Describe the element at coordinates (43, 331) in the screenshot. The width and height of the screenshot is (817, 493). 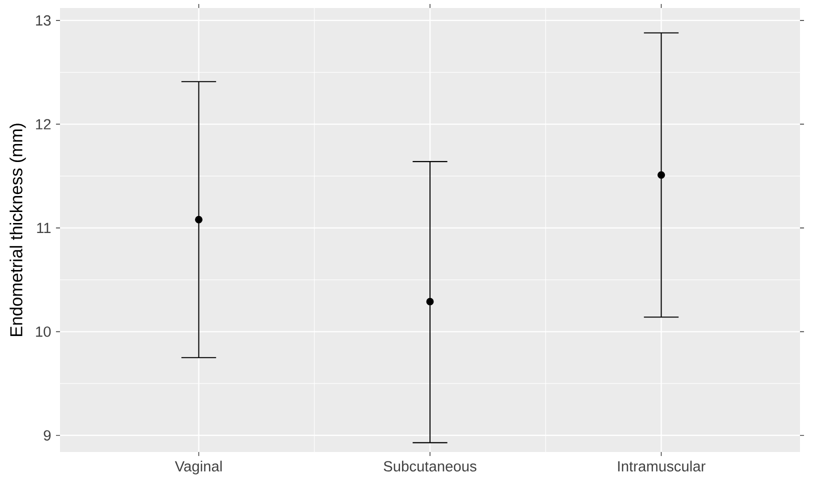
I see `y-tick-label: 10` at that location.